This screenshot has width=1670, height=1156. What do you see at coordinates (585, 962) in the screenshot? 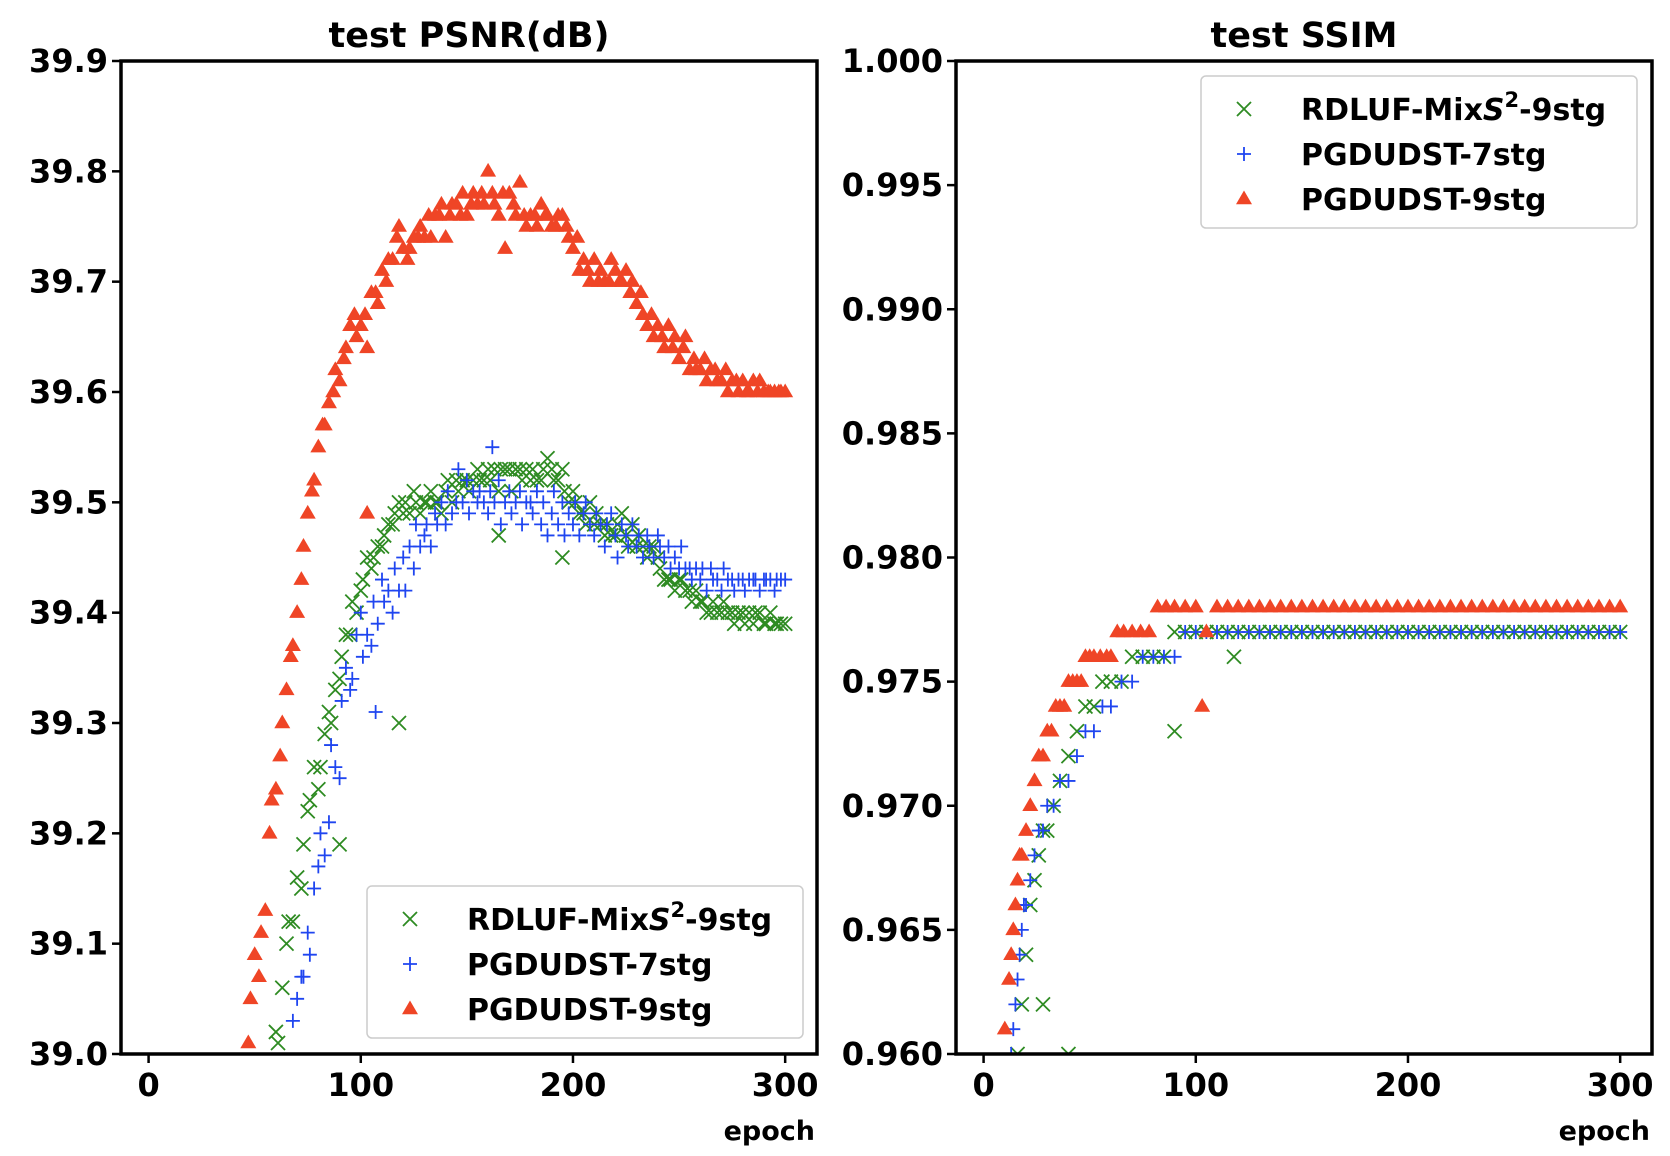
I see `legend: RDLUF-MixS2-9stg PGDUDST-7stg PGDUDST-9stg` at bounding box center [585, 962].